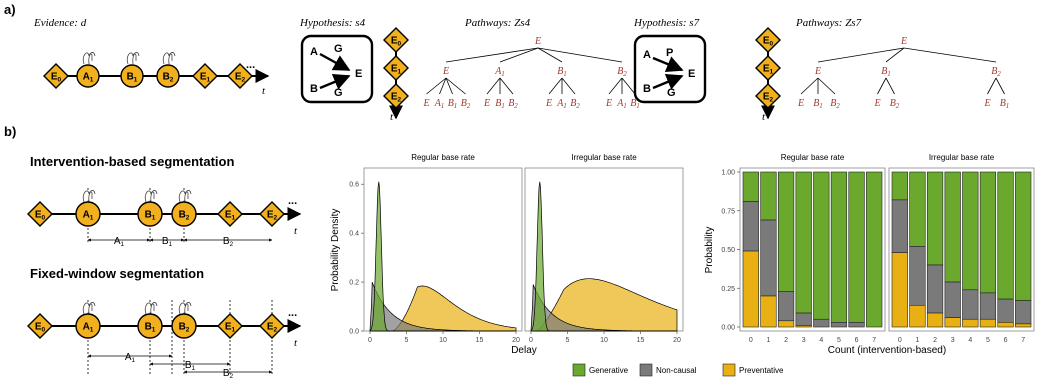 Image resolution: width=1045 pixels, height=381 pixels. What do you see at coordinates (168, 78) in the screenshot?
I see `event-node-label: B2` at bounding box center [168, 78].